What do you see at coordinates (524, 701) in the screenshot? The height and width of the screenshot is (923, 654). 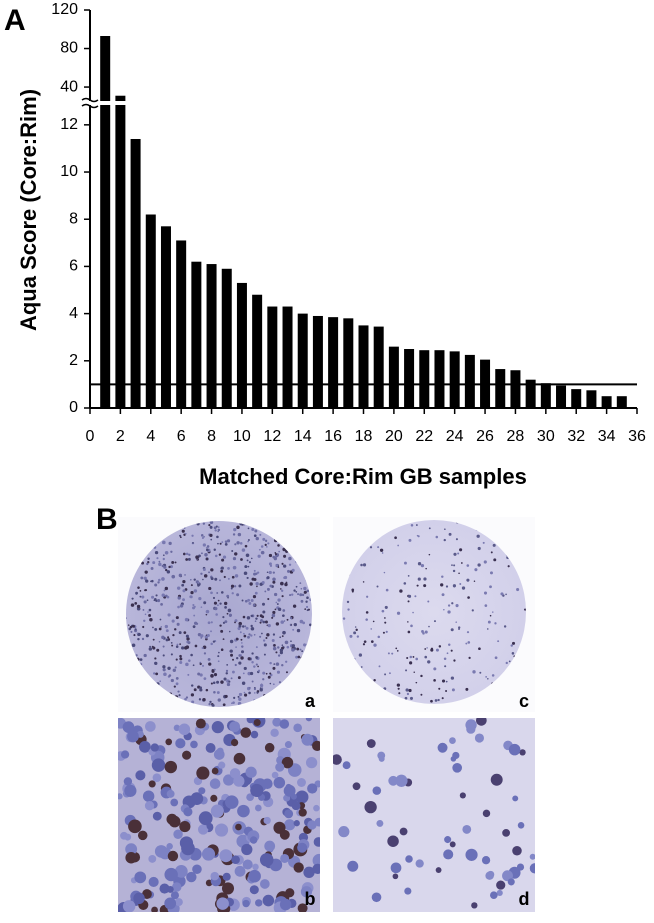 I see `image-label: c` at bounding box center [524, 701].